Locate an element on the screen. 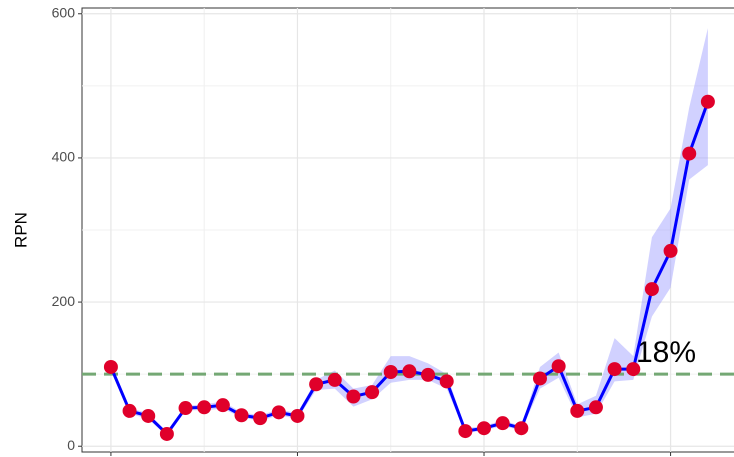  y-tick-label: 0 is located at coordinates (71, 445).